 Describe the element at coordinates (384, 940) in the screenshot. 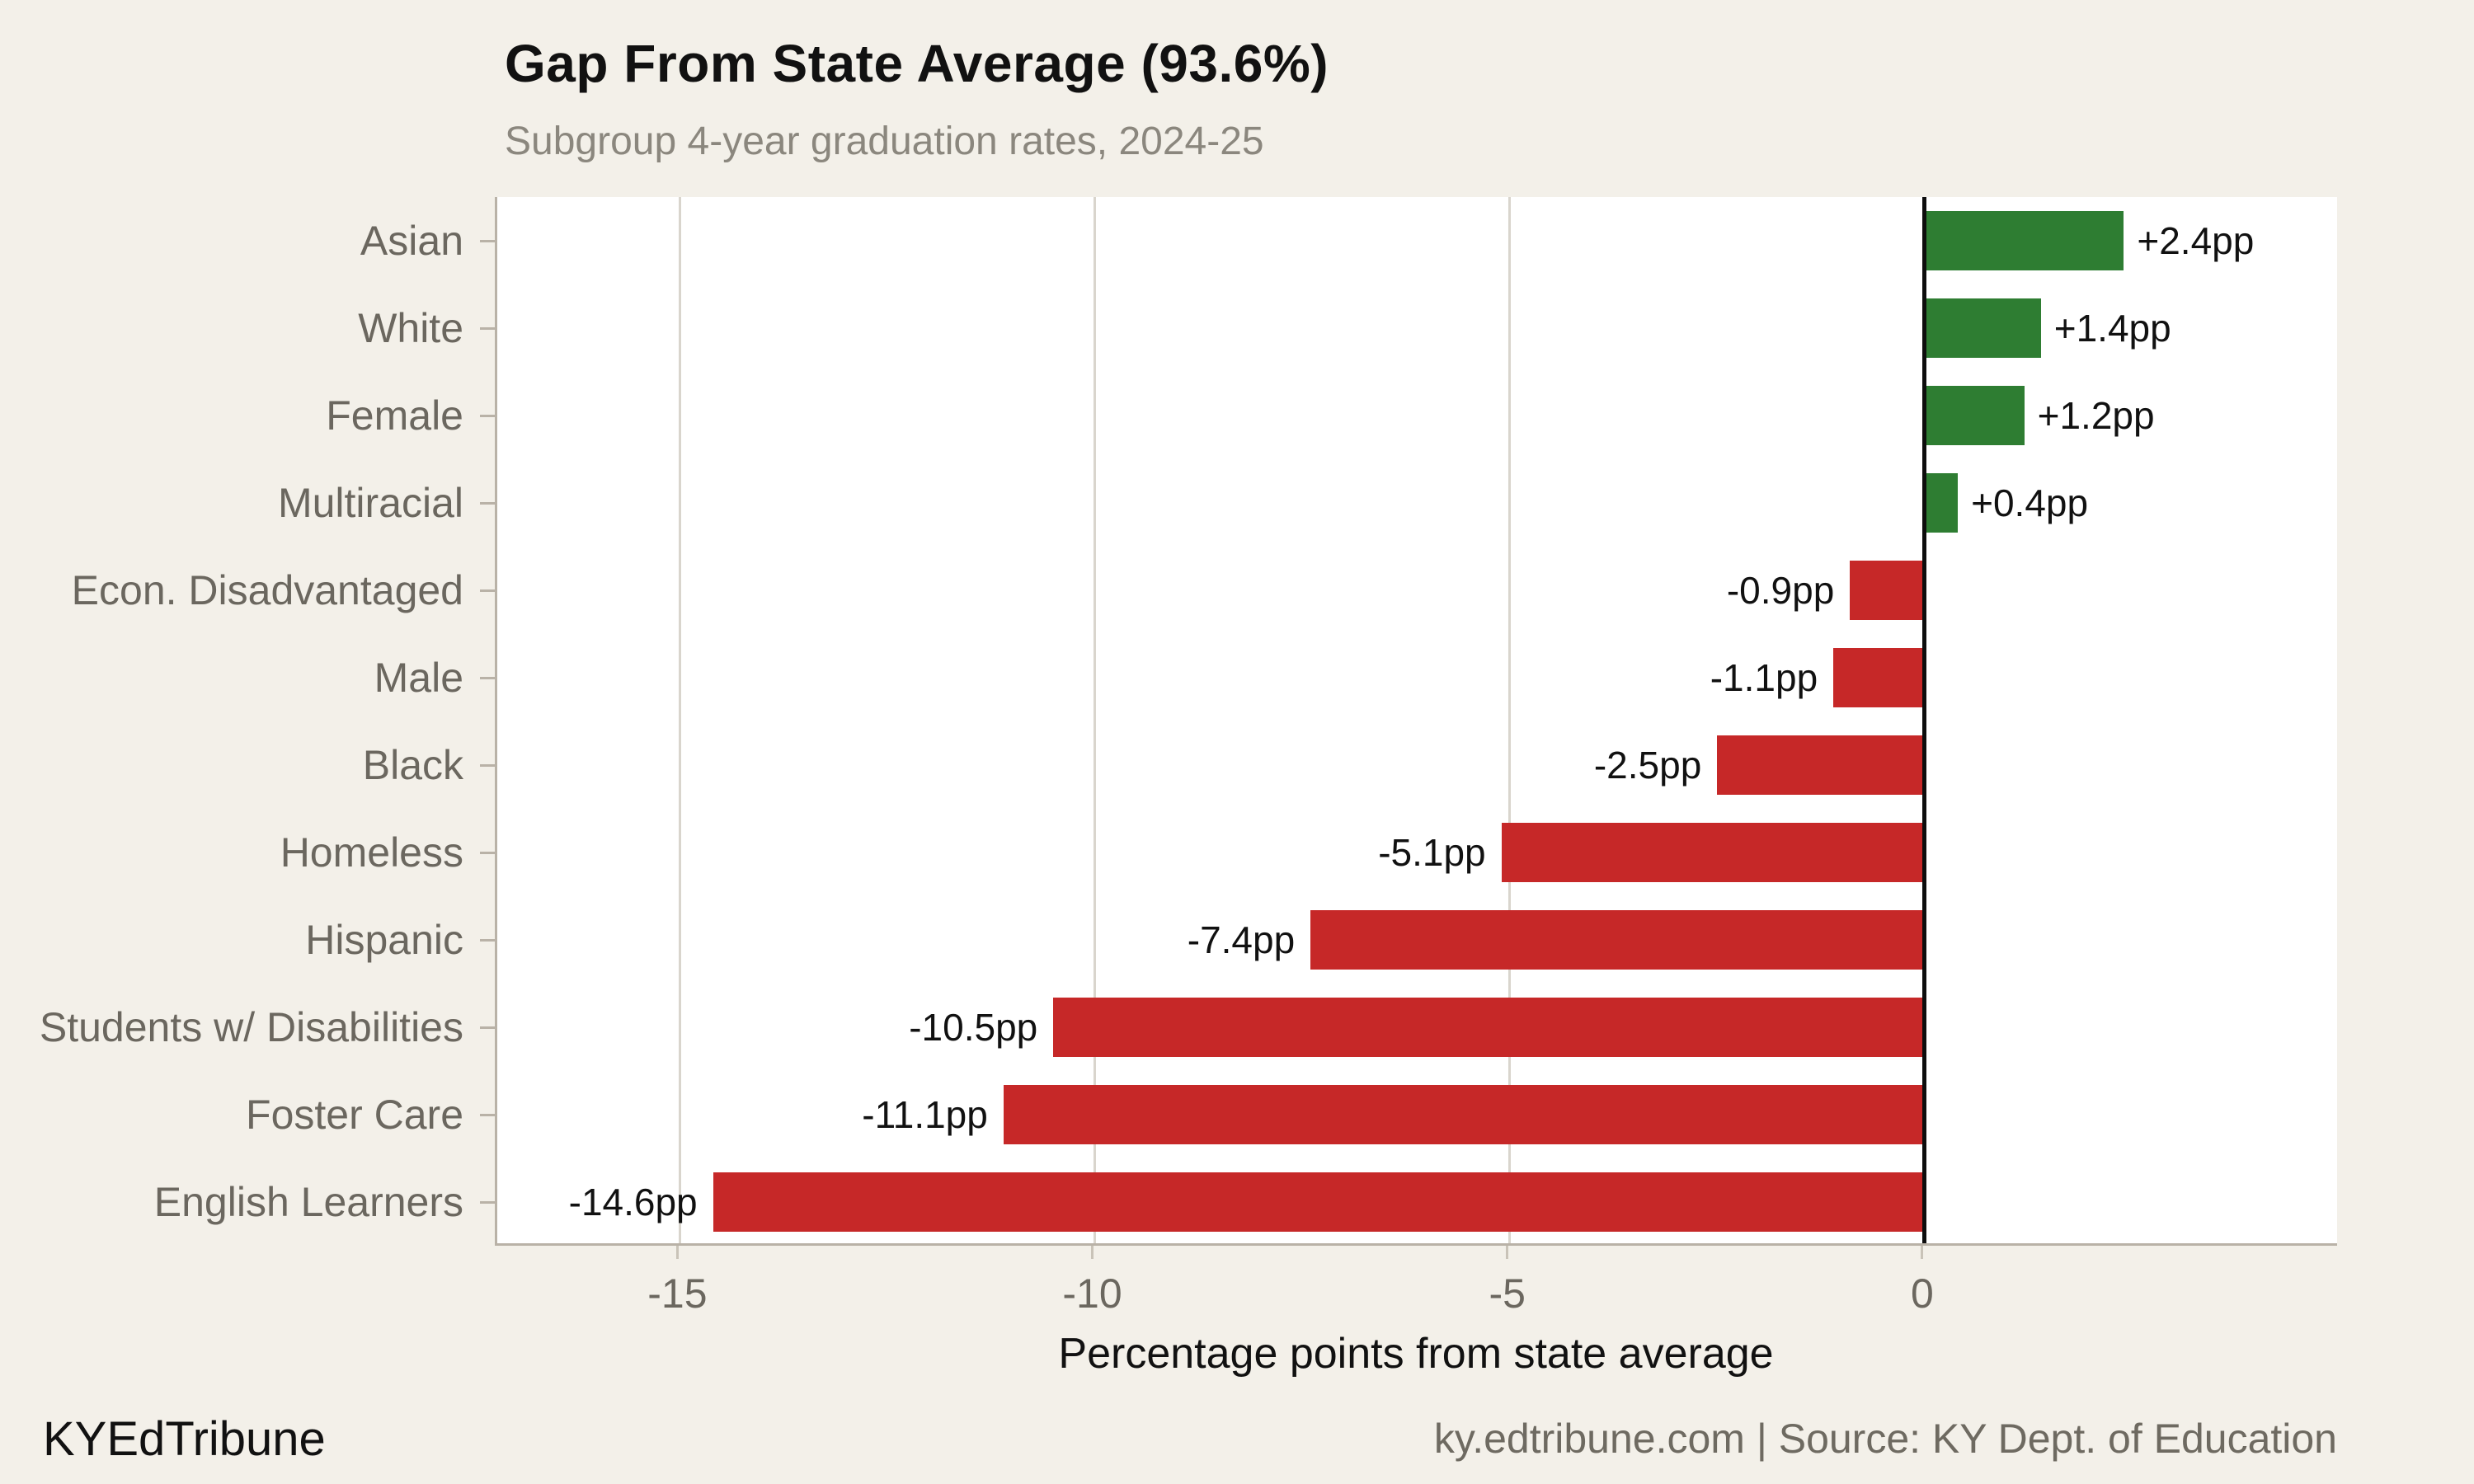

I see `y-axis-label: Hispanic` at that location.